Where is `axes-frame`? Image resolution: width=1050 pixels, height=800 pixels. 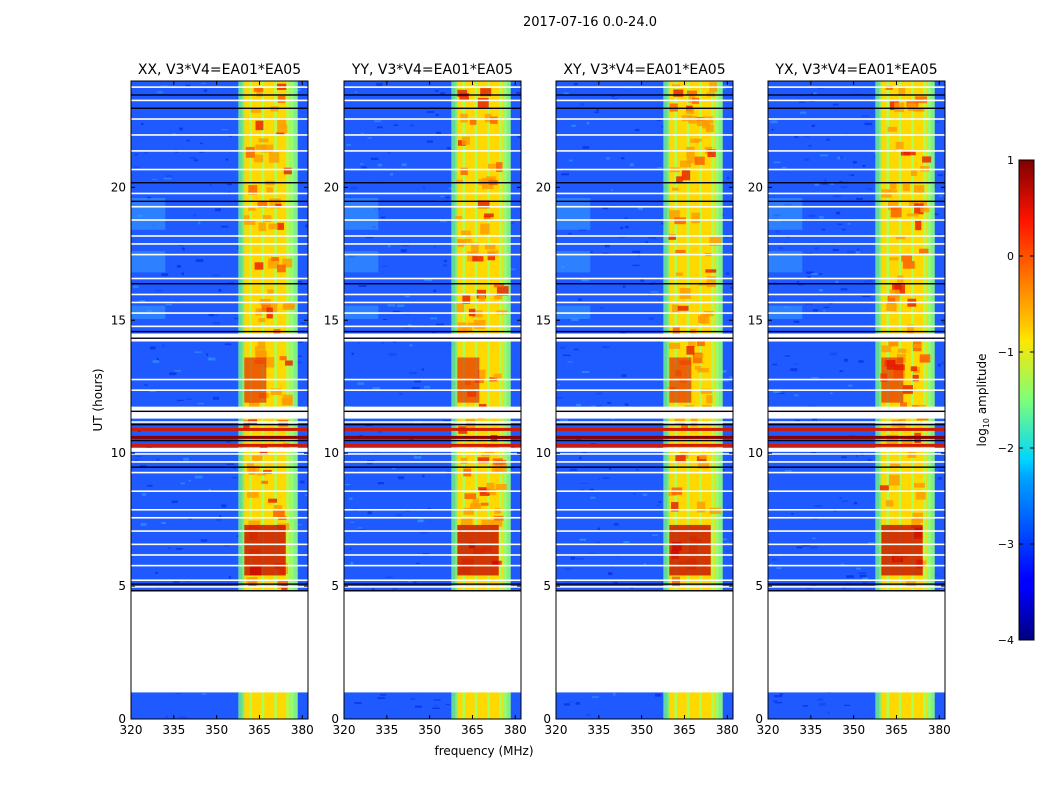
axes-frame is located at coordinates (219, 400).